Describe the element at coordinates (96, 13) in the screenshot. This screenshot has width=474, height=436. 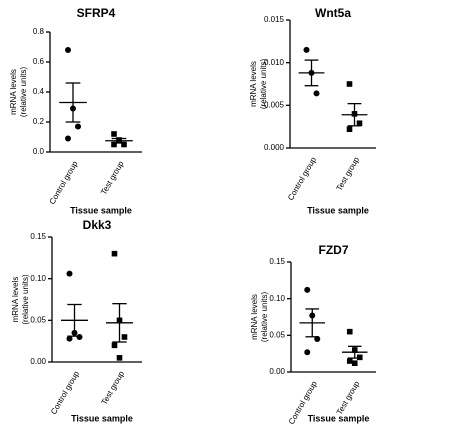
I see `chart-title: SFRP4` at that location.